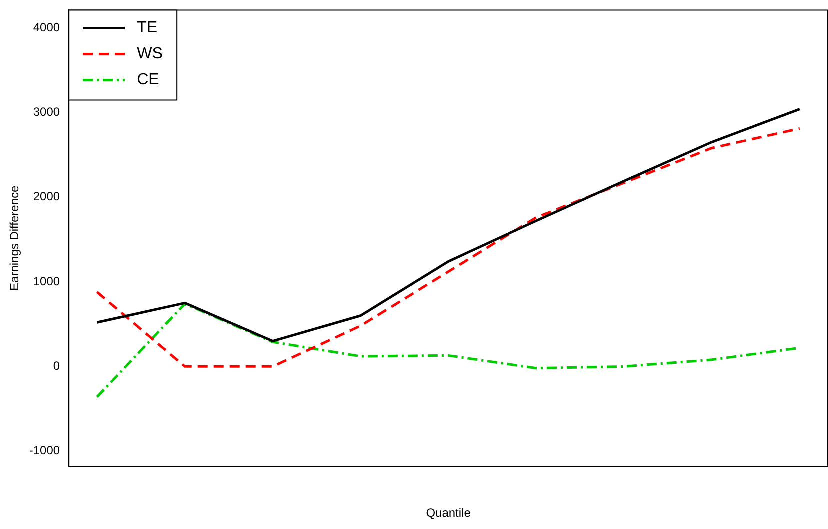  What do you see at coordinates (44, 451) in the screenshot?
I see `y-tick-label: -1000` at bounding box center [44, 451].